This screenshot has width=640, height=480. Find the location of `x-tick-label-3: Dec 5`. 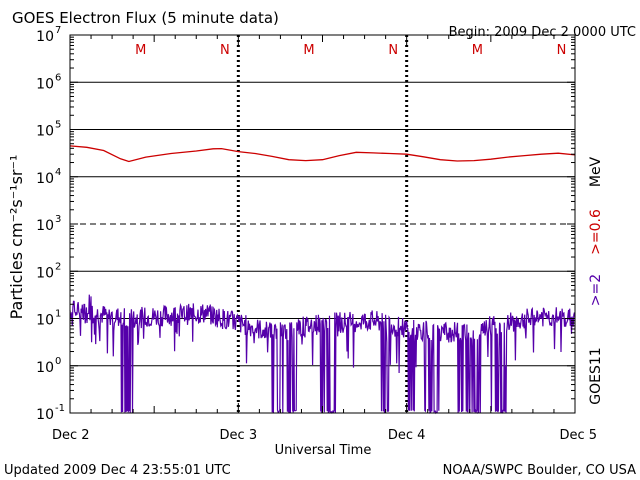

x-tick-label-3: Dec 5 is located at coordinates (578, 435).